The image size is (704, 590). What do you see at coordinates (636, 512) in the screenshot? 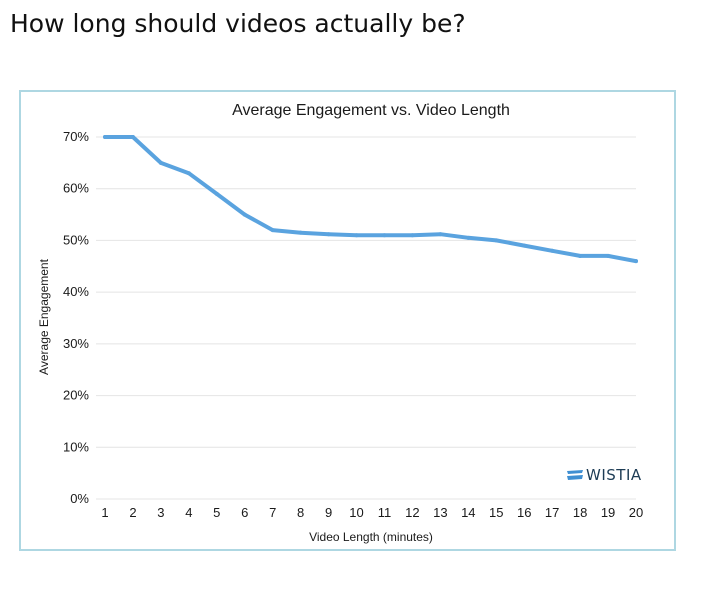
I see `x-tick-label: 20` at bounding box center [636, 512].